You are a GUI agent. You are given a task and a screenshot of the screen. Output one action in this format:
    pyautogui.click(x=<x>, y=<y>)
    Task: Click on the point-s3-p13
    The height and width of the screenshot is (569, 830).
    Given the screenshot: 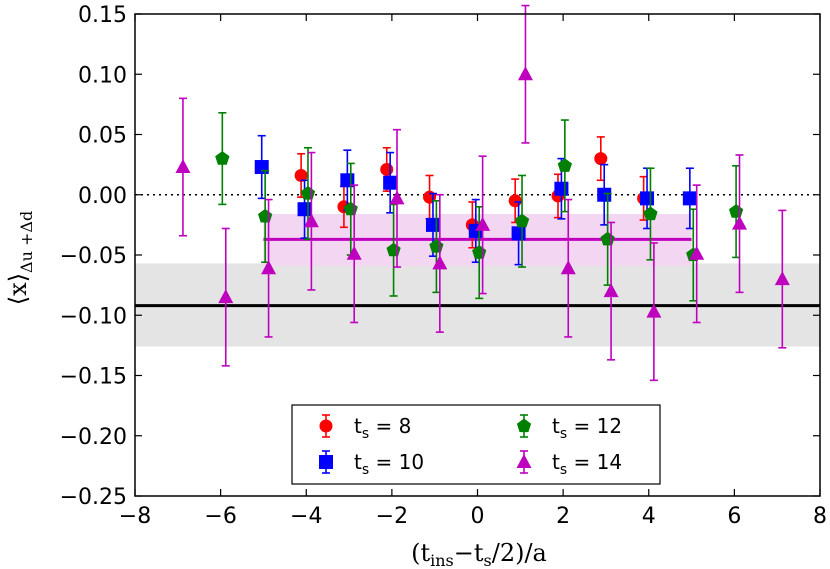 What is the action you would take?
    pyautogui.click(x=740, y=222)
    